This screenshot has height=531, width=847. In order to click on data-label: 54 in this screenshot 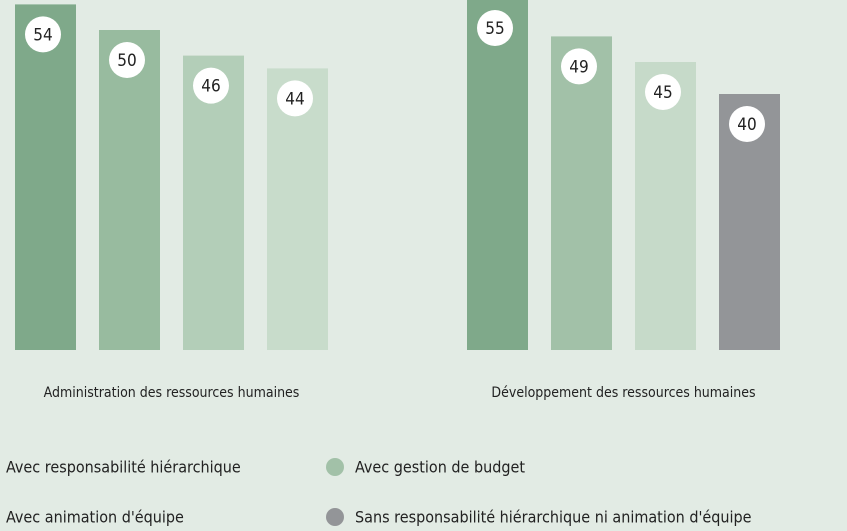, I will do `click(42, 35)`.